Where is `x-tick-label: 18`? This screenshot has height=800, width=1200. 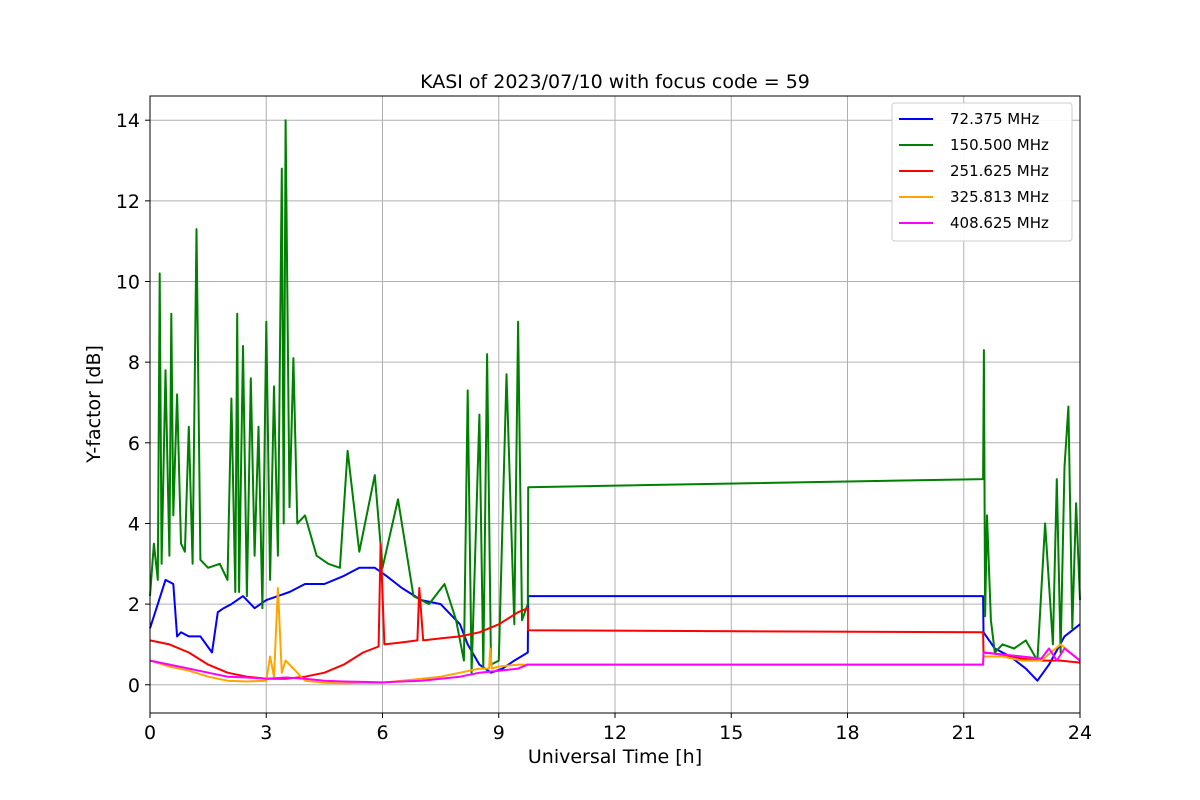 x-tick-label: 18 is located at coordinates (847, 733).